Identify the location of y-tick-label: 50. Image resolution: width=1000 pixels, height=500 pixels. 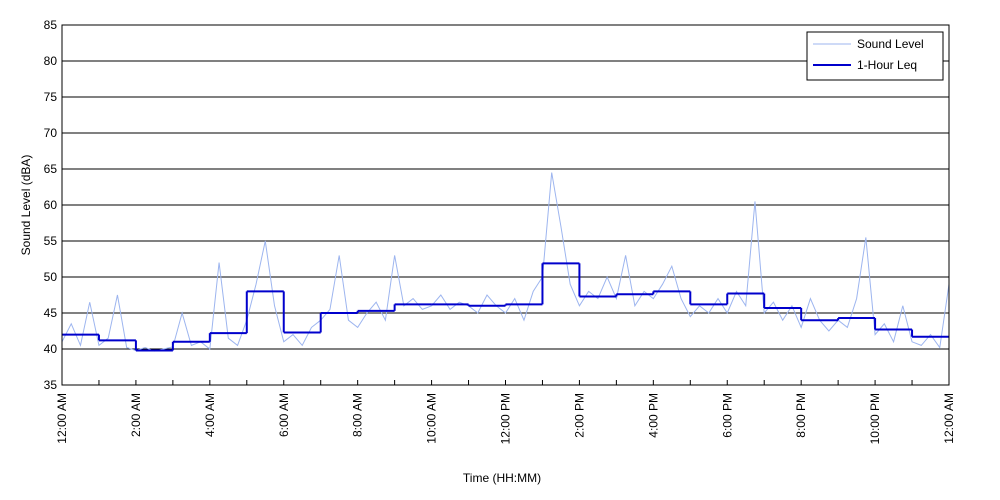
(51, 277).